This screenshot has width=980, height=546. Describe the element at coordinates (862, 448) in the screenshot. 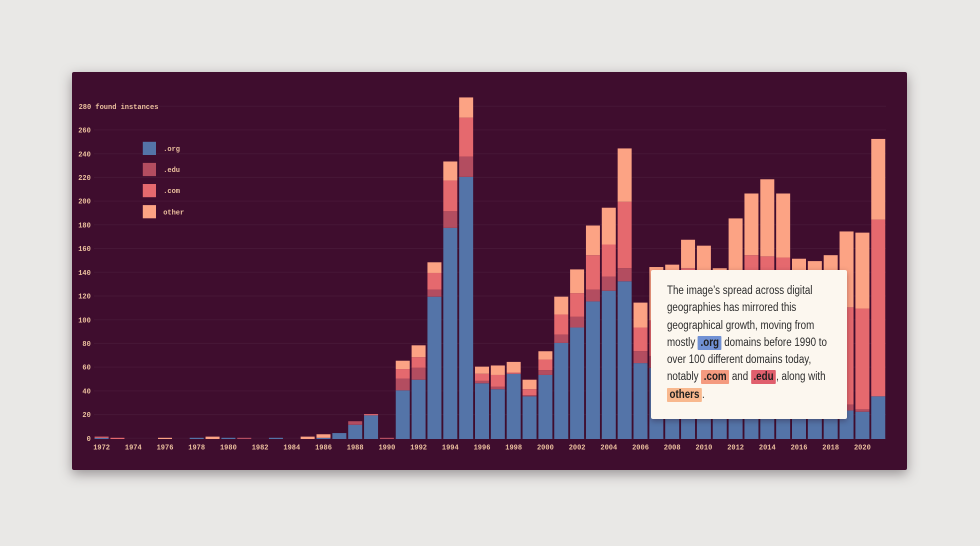

I see `svg-text: 2020` at that location.